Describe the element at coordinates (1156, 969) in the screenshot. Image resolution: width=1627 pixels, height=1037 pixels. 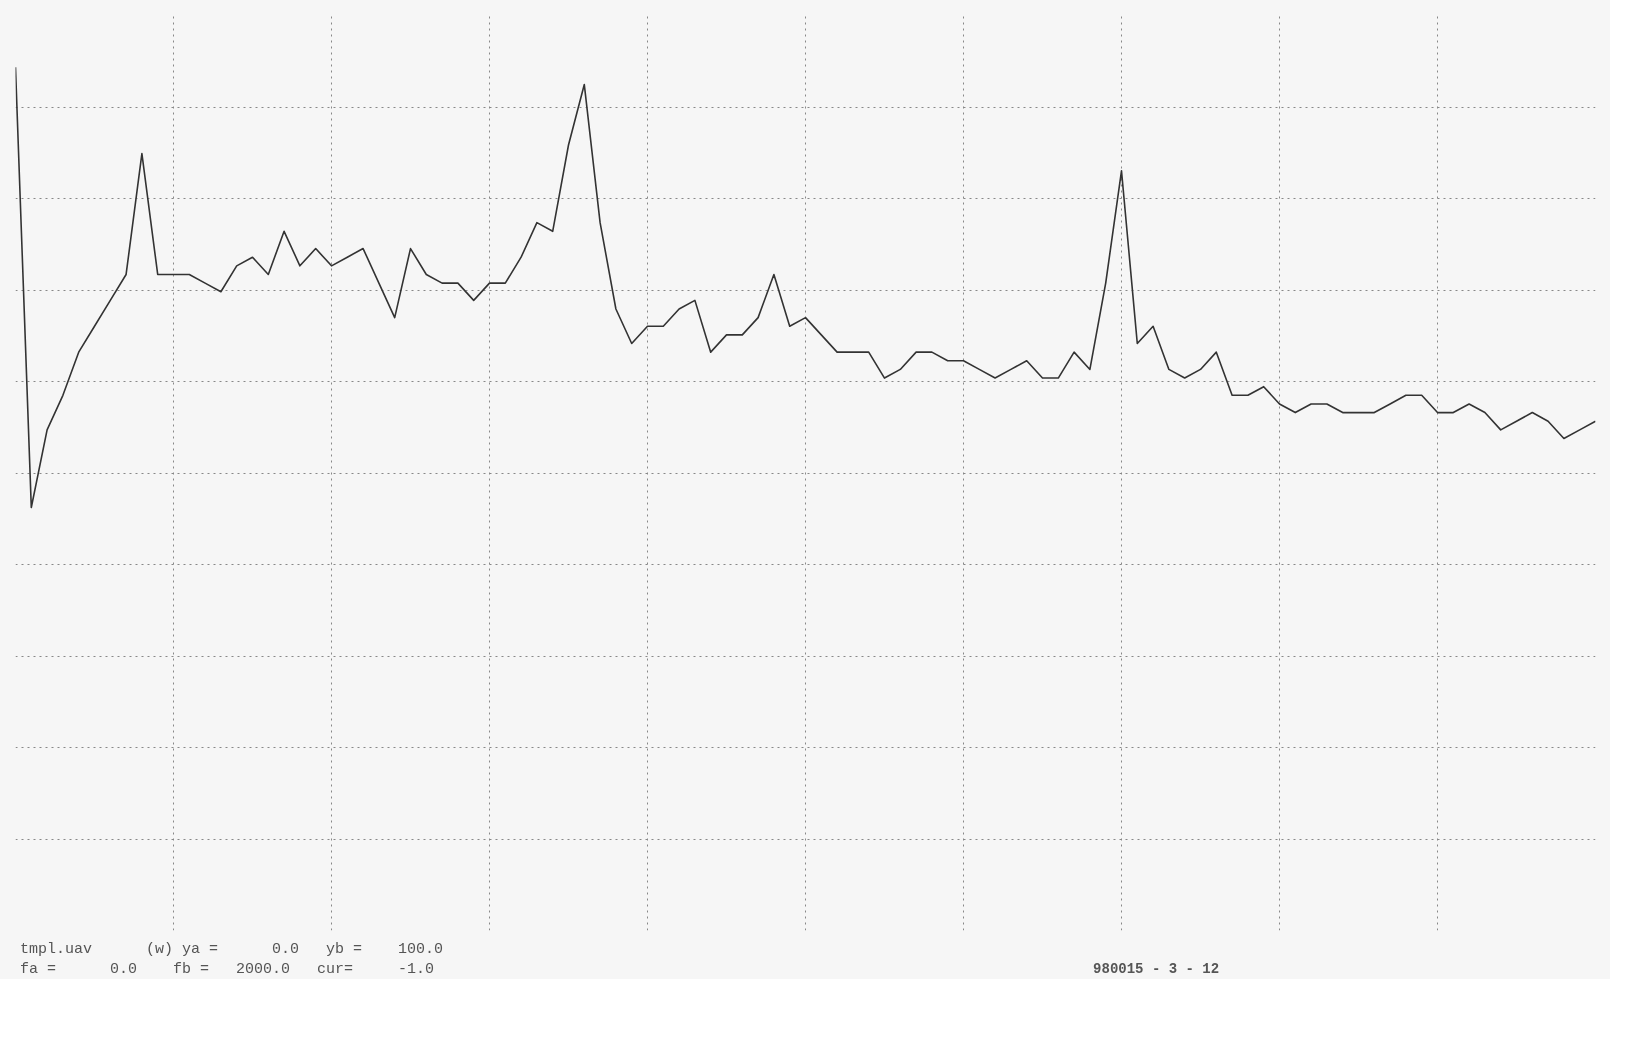
I see `text: 980015 - 3 - 12` at that location.